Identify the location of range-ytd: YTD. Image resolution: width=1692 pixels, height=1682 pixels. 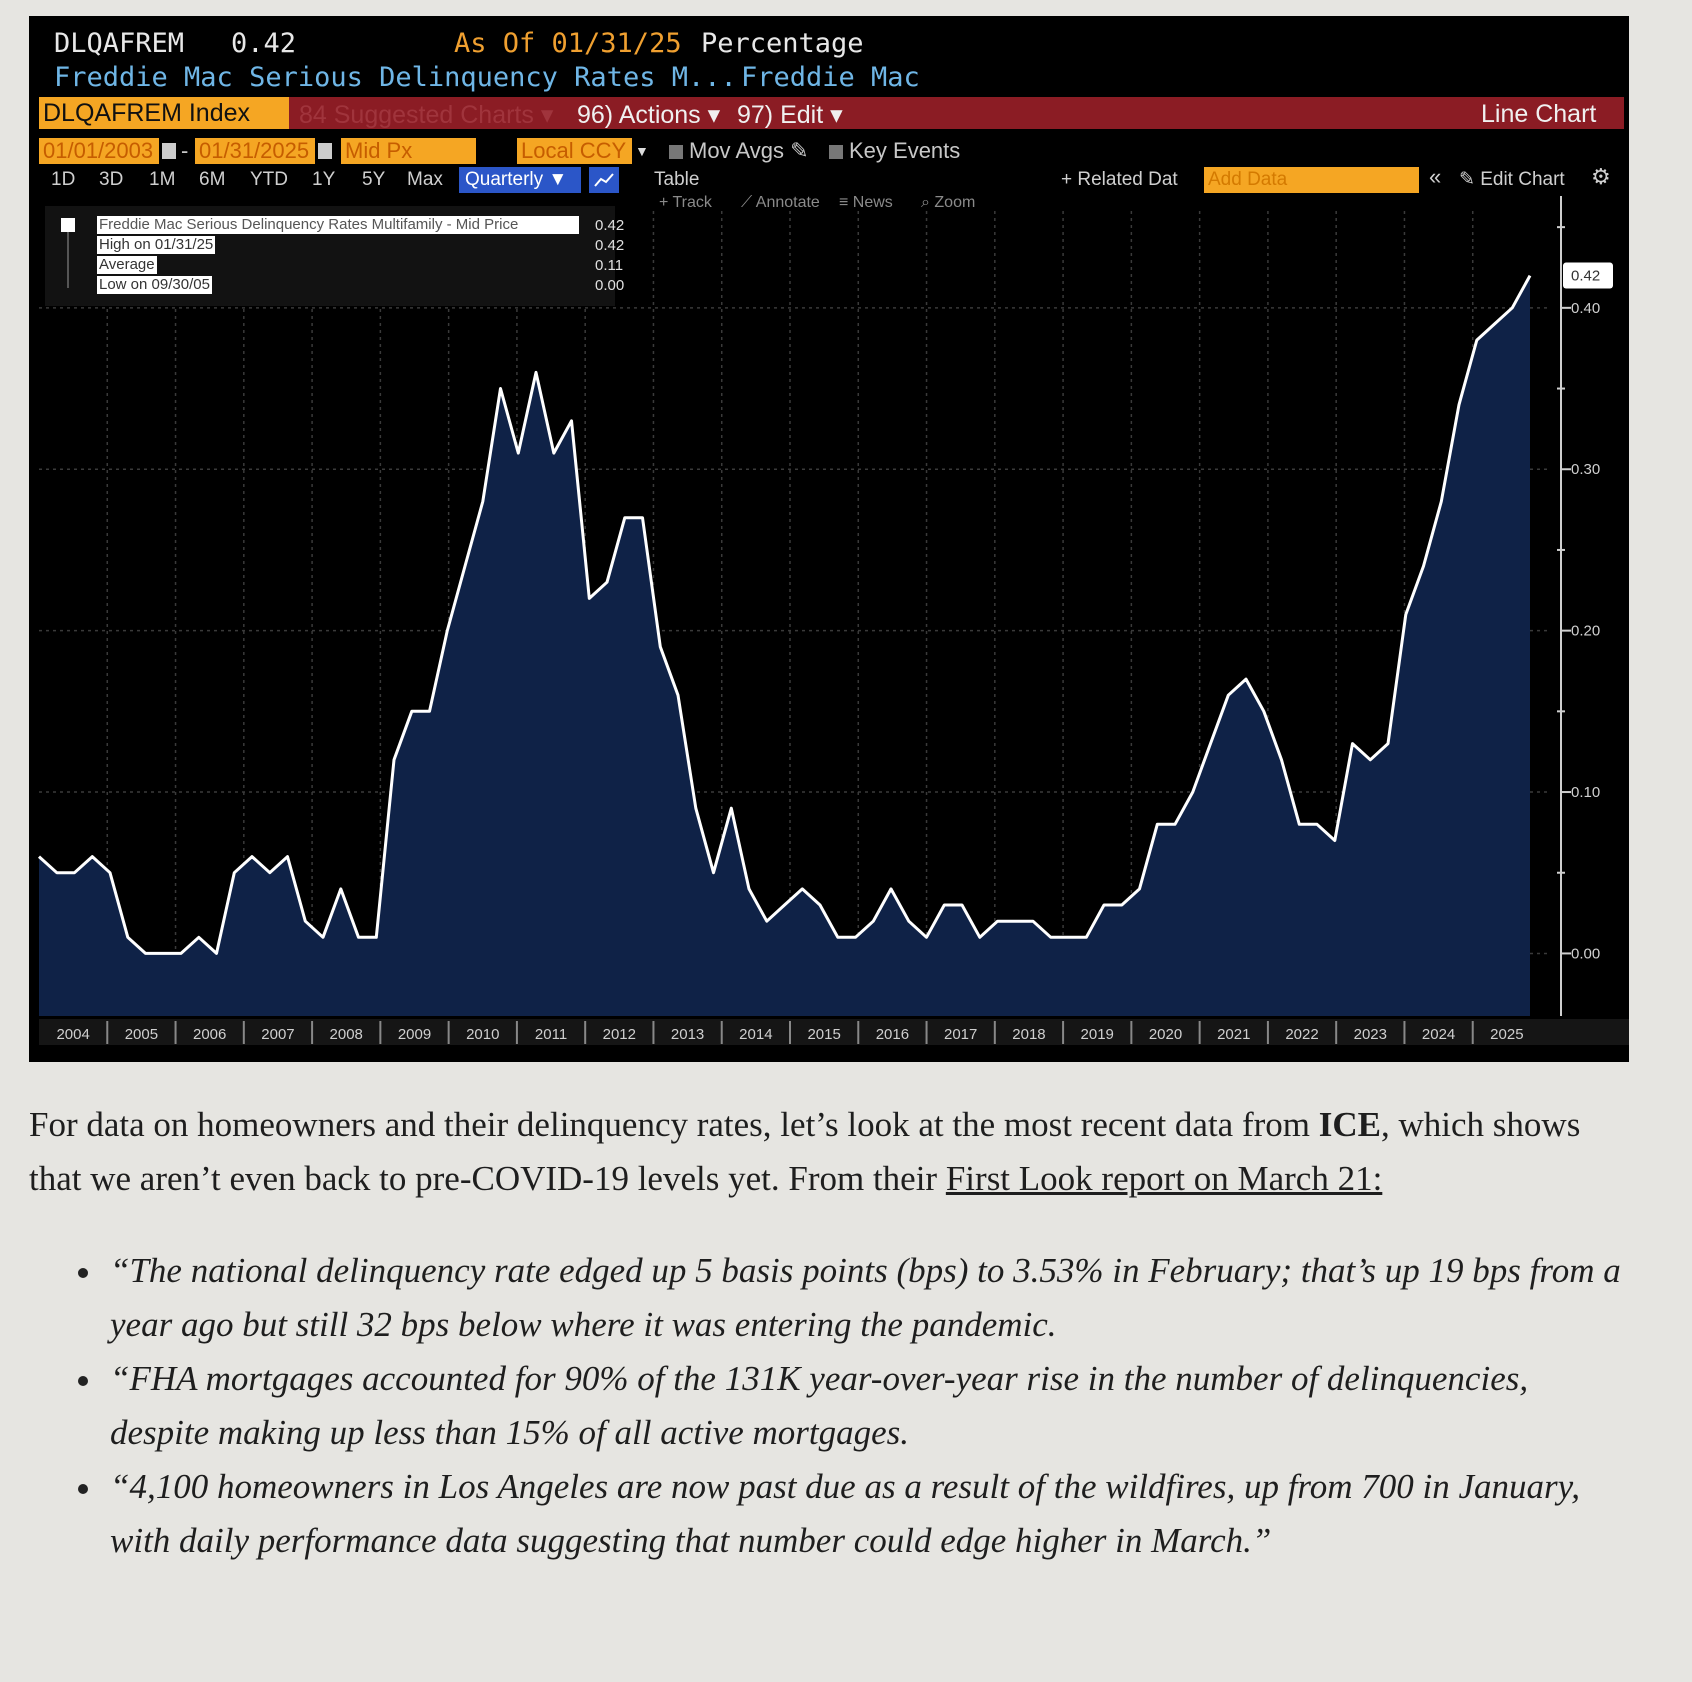
(269, 179).